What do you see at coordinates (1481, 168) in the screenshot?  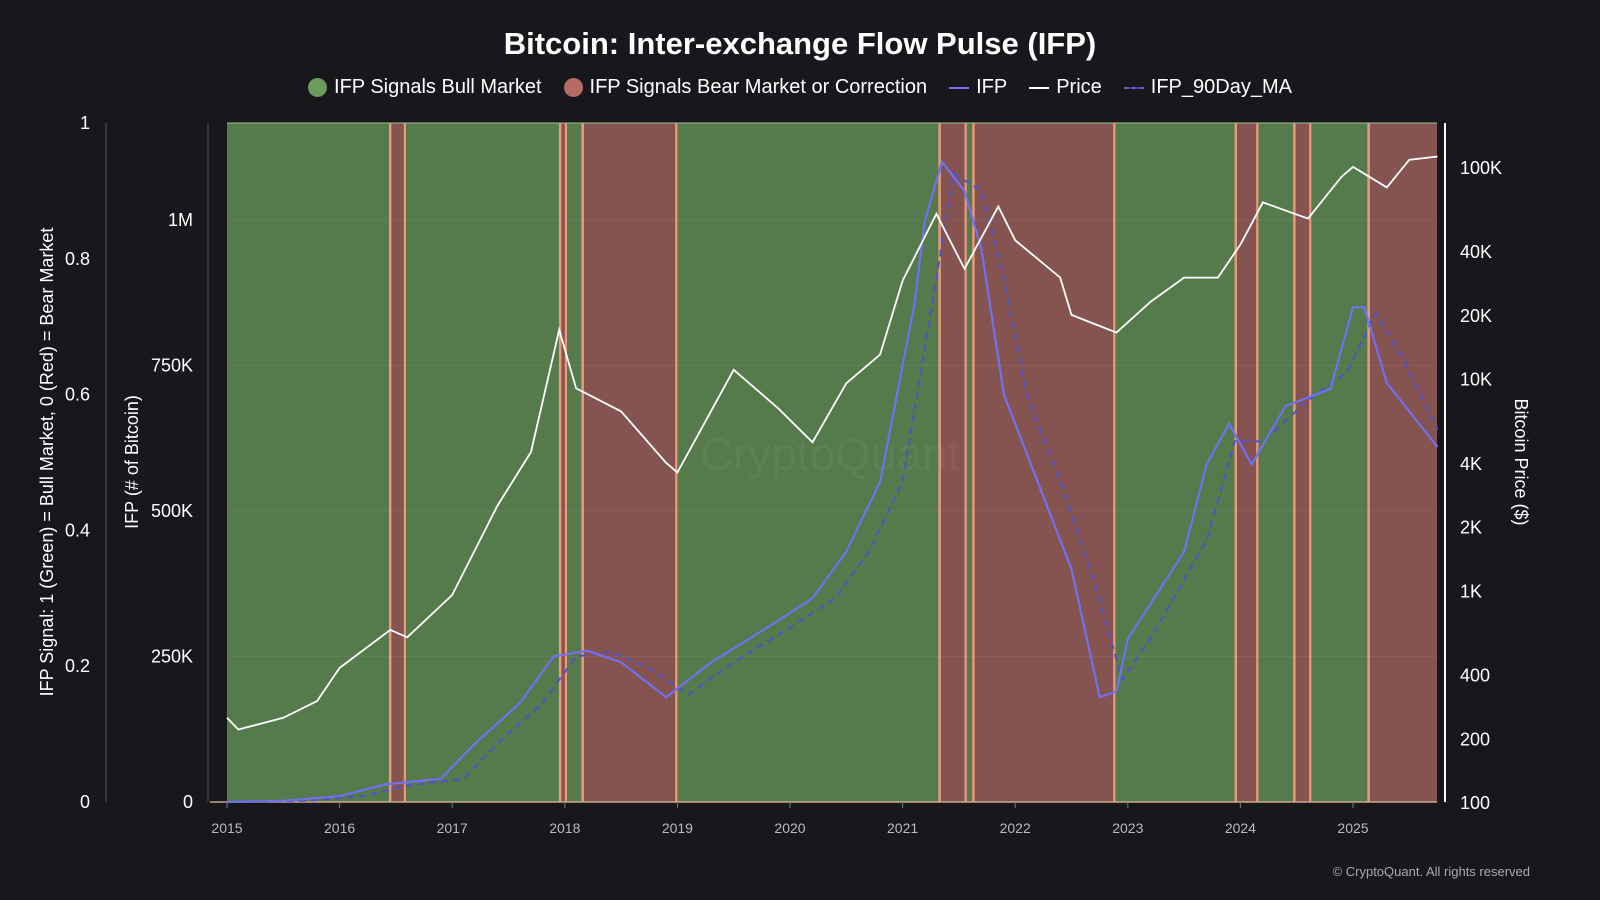 I see `price-tick-label: 100K` at bounding box center [1481, 168].